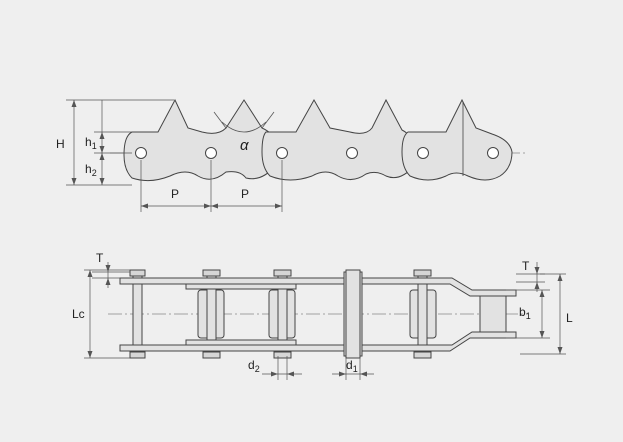 This screenshot has height=442, width=623. What do you see at coordinates (338, 140) in the screenshot?
I see `side-plate-middle` at bounding box center [338, 140].